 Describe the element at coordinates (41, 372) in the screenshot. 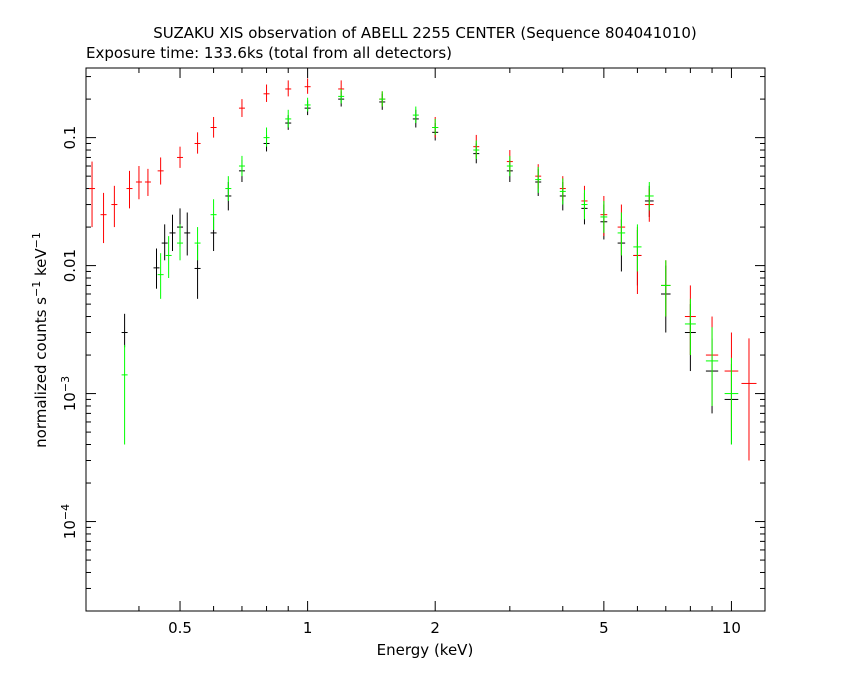

I see `y-axis-label-base: normalized counts s` at that location.